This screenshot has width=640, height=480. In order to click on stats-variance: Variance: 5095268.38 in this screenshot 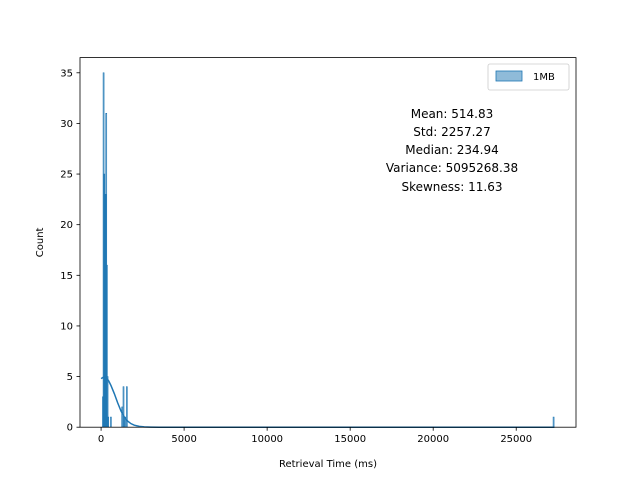, I will do `click(452, 168)`.